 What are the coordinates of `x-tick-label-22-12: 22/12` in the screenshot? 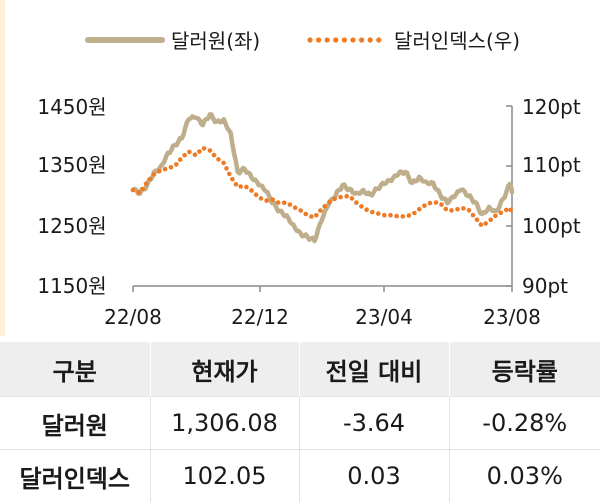 It's located at (260, 317).